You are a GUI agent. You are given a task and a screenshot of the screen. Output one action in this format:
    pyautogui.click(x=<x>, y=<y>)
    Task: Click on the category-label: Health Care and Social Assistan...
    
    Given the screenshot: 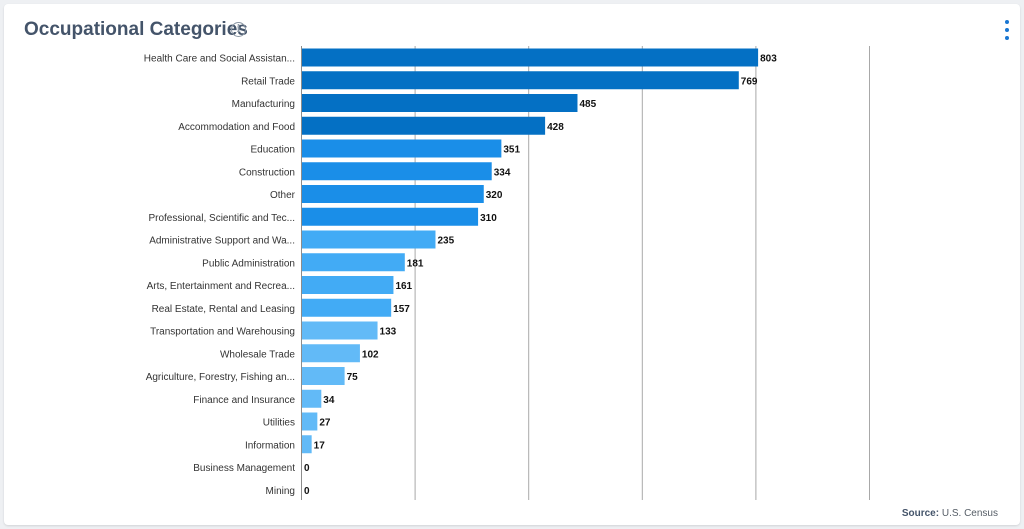 What is the action you would take?
    pyautogui.click(x=219, y=59)
    